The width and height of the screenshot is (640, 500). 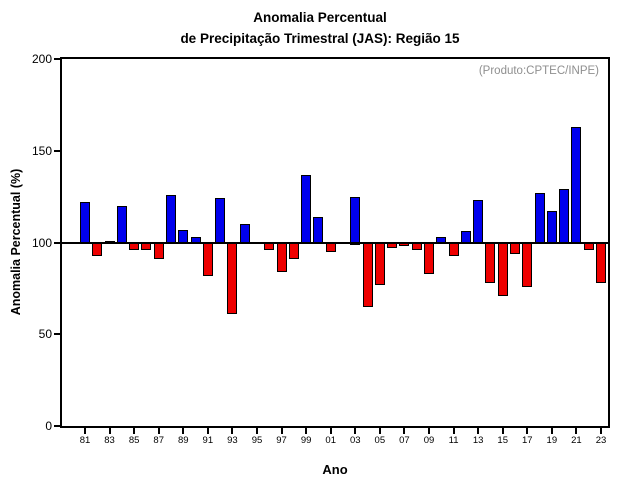 What do you see at coordinates (502, 440) in the screenshot?
I see `x-tick-label: 15` at bounding box center [502, 440].